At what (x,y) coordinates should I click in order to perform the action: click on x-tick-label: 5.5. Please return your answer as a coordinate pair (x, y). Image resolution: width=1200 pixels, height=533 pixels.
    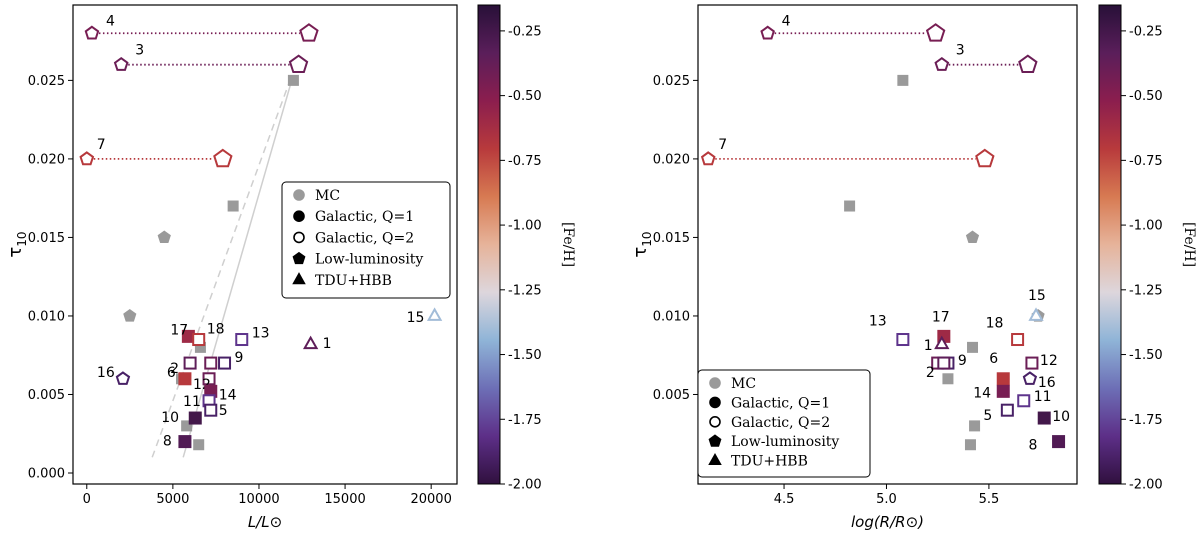
    Looking at the image, I should click on (989, 499).